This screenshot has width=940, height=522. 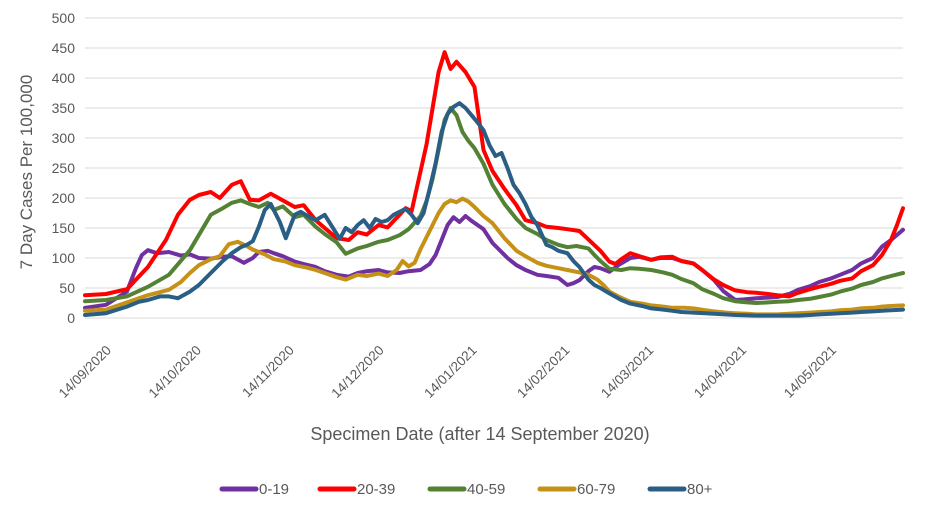 I want to click on legend-item-20-39: 20-39, so click(x=356, y=489).